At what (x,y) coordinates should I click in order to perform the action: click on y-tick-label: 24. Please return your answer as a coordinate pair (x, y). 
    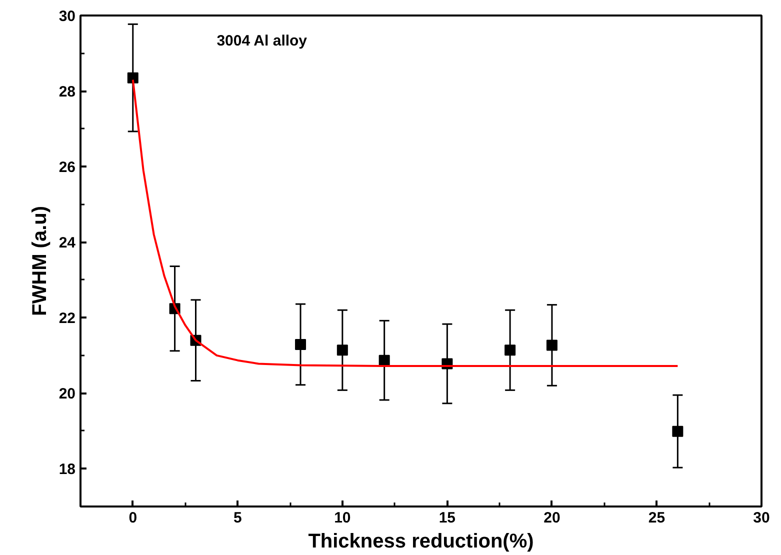
    Looking at the image, I should click on (67, 243).